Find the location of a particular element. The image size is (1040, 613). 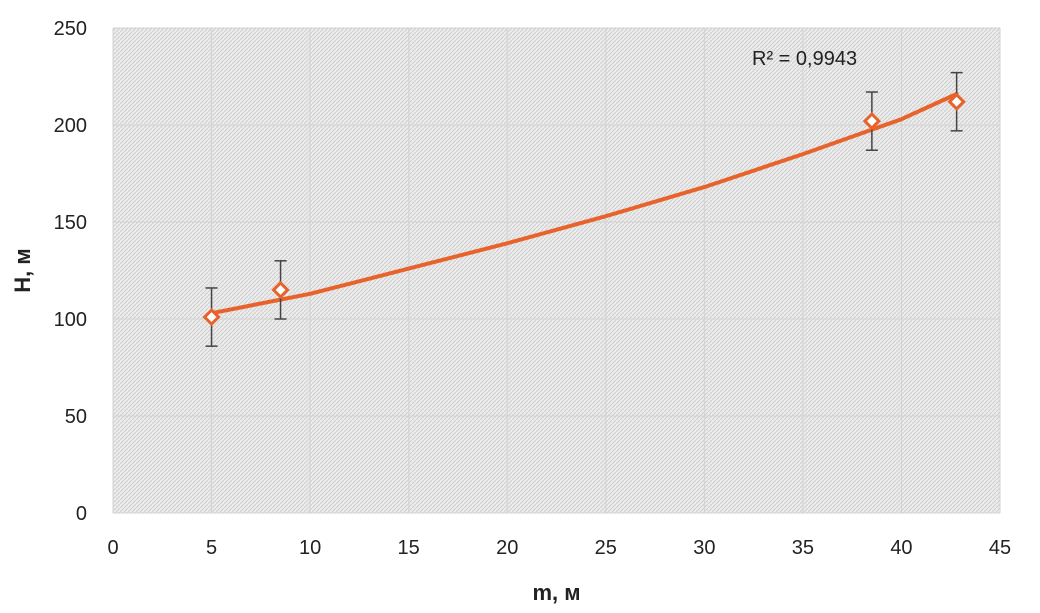

y-tick-label: 0 is located at coordinates (81, 514).